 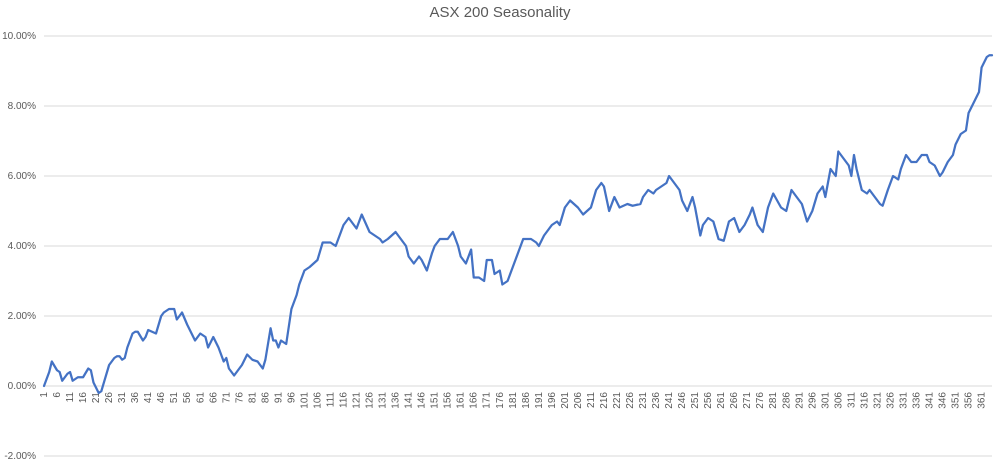 I want to click on x-tick-label: 1, so click(x=44, y=395).